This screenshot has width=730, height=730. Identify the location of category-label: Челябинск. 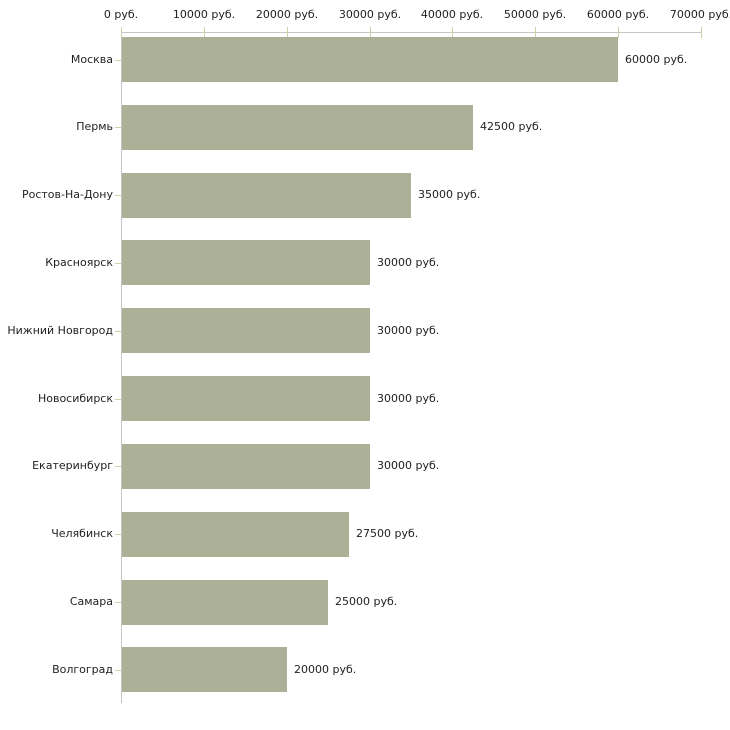
(82, 533).